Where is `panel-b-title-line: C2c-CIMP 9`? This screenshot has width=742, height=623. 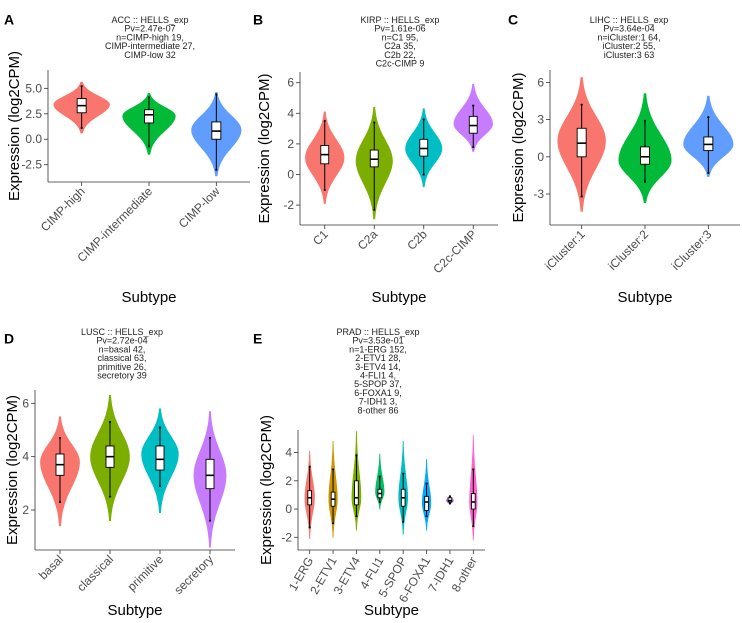
panel-b-title-line: C2c-CIMP 9 is located at coordinates (400, 64).